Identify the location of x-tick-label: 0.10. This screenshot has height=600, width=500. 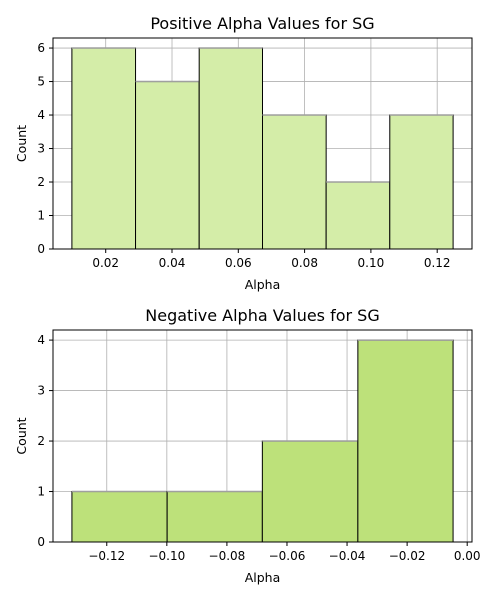
(371, 263).